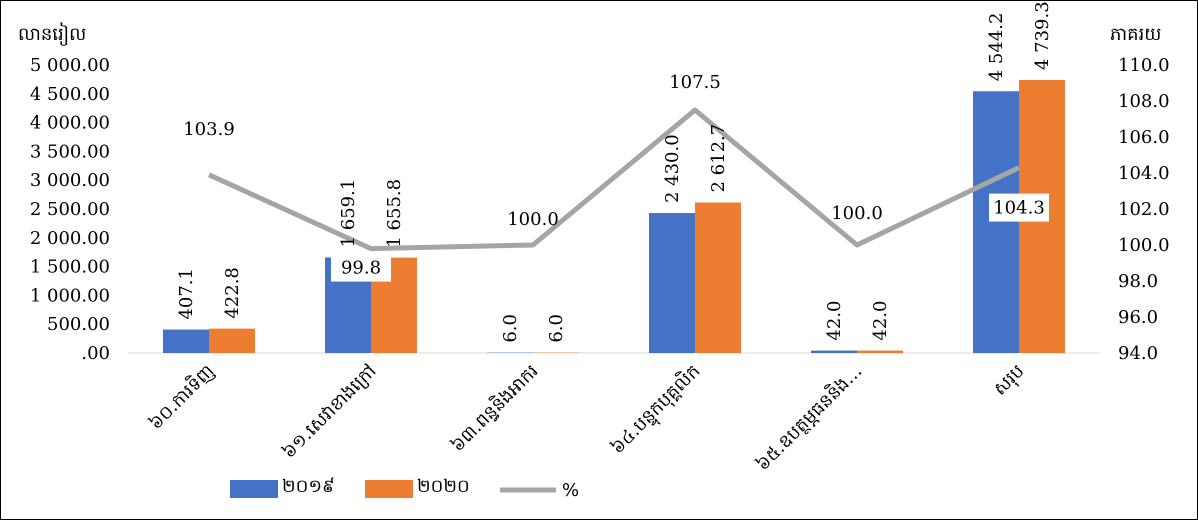 Image resolution: width=1198 pixels, height=520 pixels. Describe the element at coordinates (1144, 245) in the screenshot. I see `right-tick-label: 100.0` at that location.